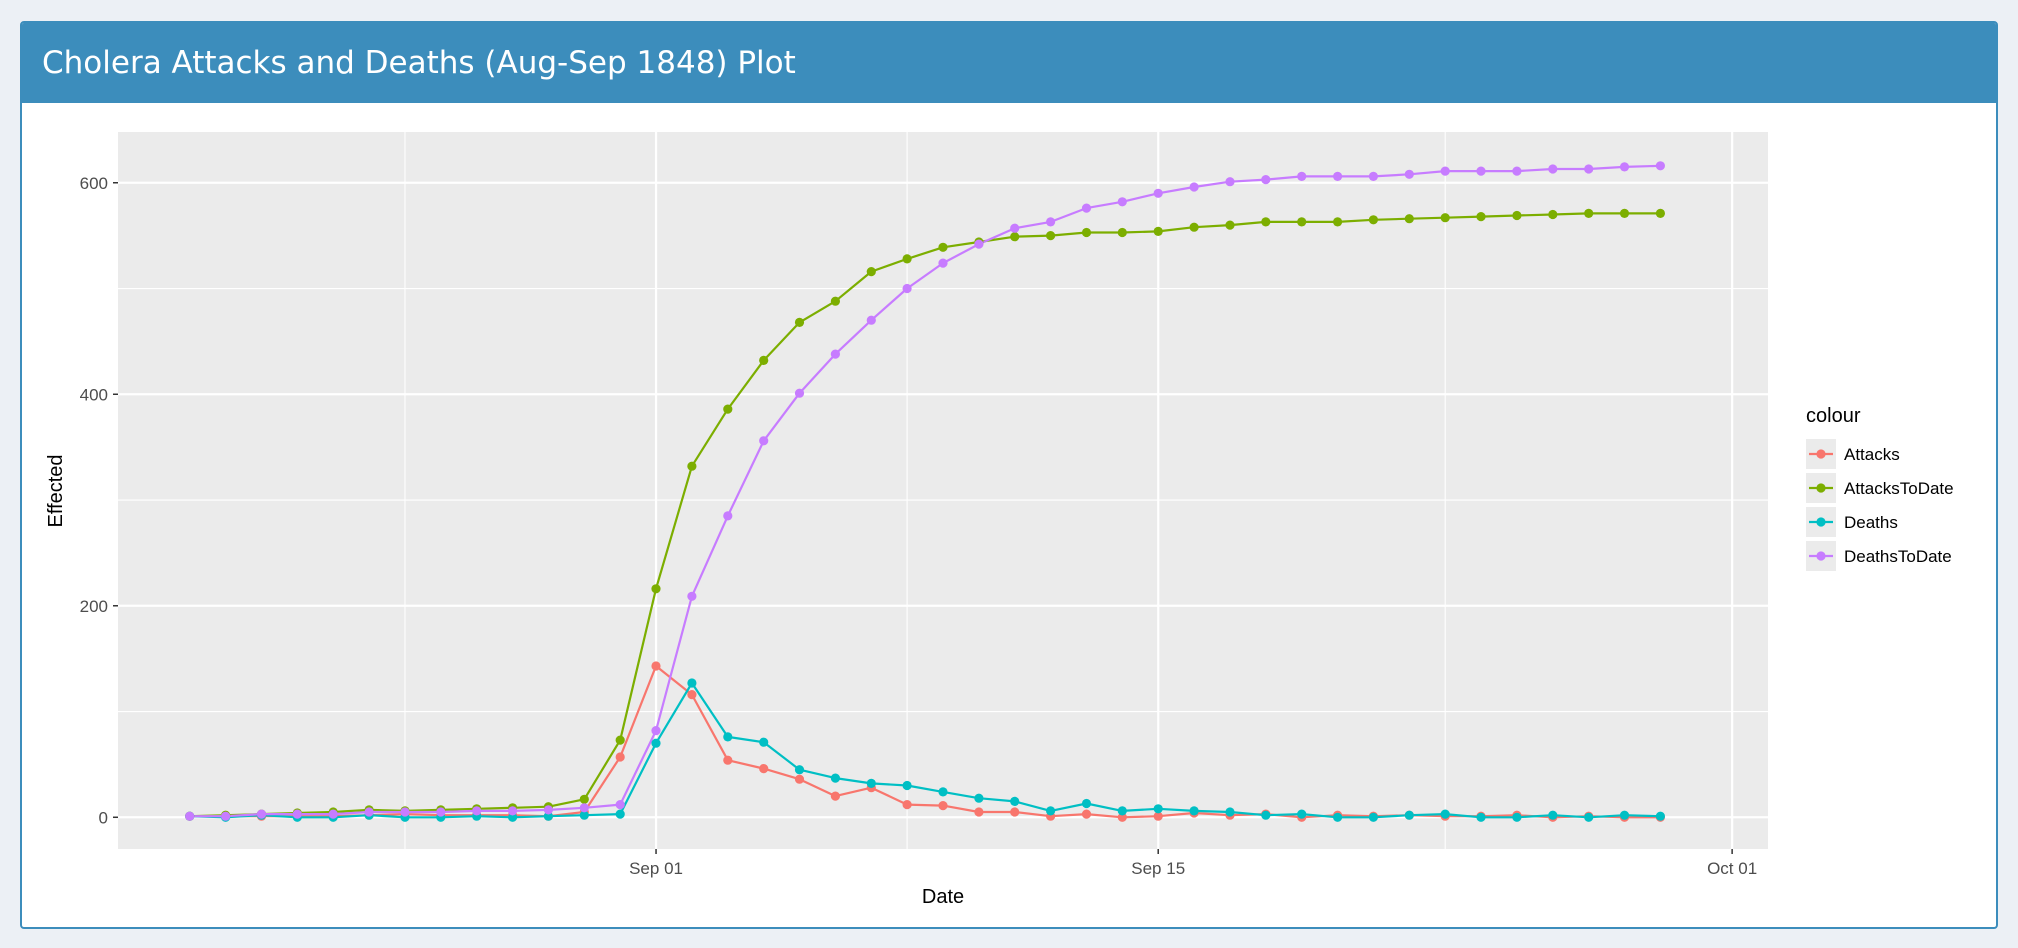 Image resolution: width=2018 pixels, height=948 pixels. Describe the element at coordinates (1833, 416) in the screenshot. I see `legend-title: colour` at that location.